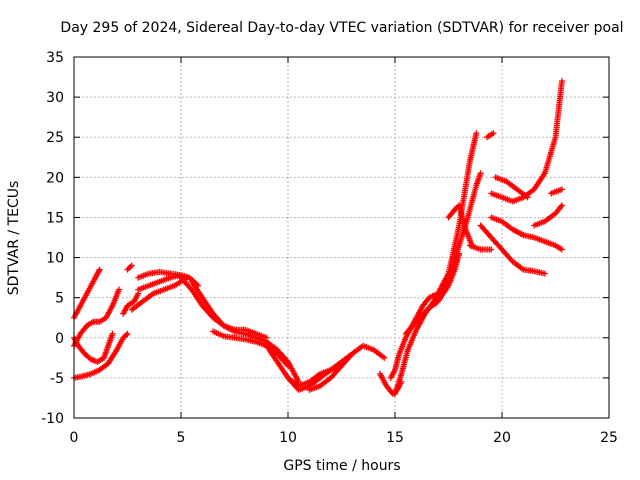 This screenshot has height=480, width=640. I want to click on x-tick-label: 20, so click(502, 438).